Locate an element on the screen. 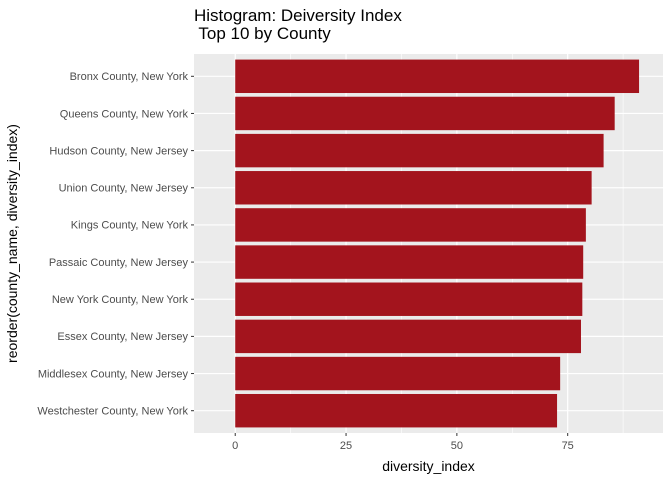 The width and height of the screenshot is (672, 480). x-tick-label: 75 is located at coordinates (568, 446).